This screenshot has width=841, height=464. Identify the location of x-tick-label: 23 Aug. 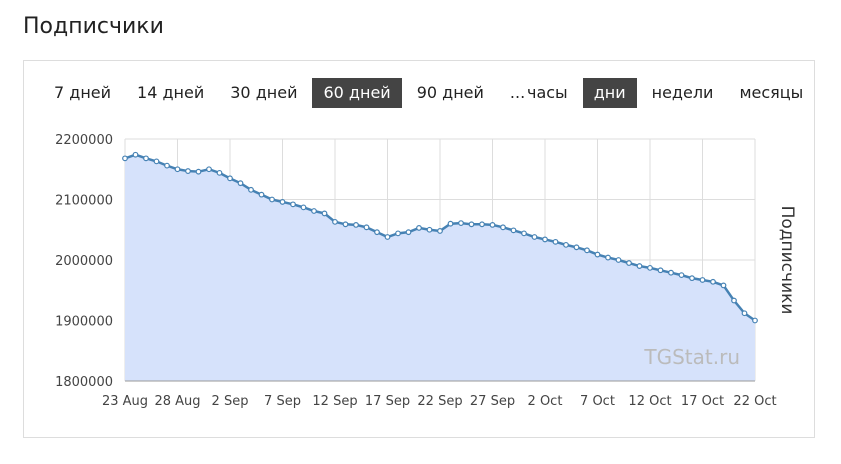
(125, 401).